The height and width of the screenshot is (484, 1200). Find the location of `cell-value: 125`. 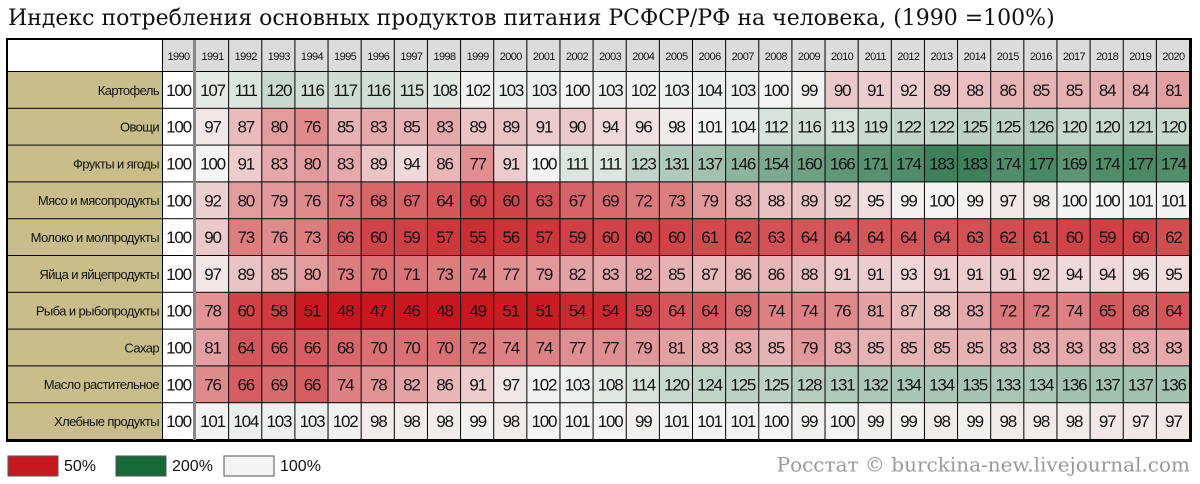

cell-value: 125 is located at coordinates (1008, 127).